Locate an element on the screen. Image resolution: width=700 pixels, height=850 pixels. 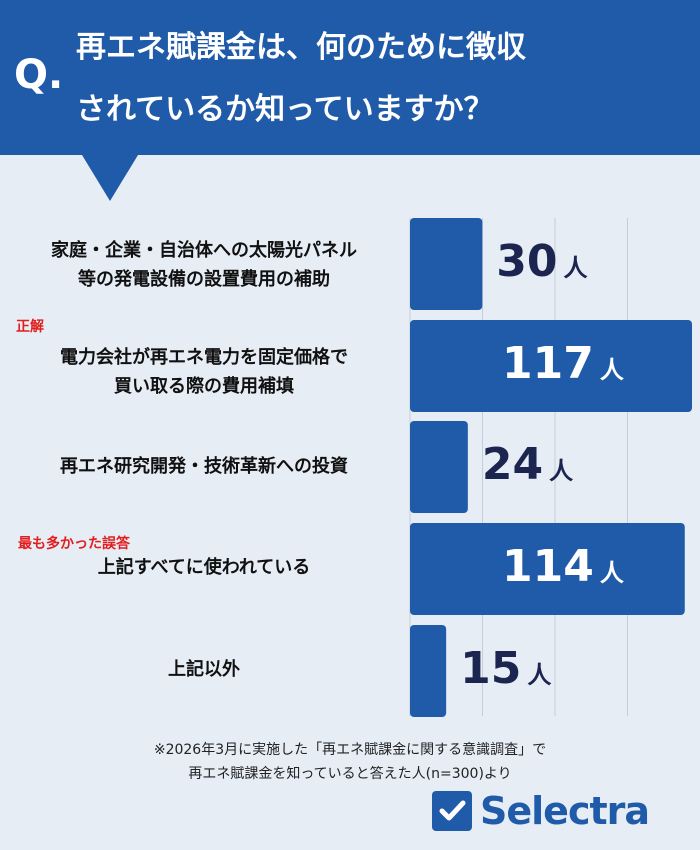
value-label: 117 人 is located at coordinates (563, 364).